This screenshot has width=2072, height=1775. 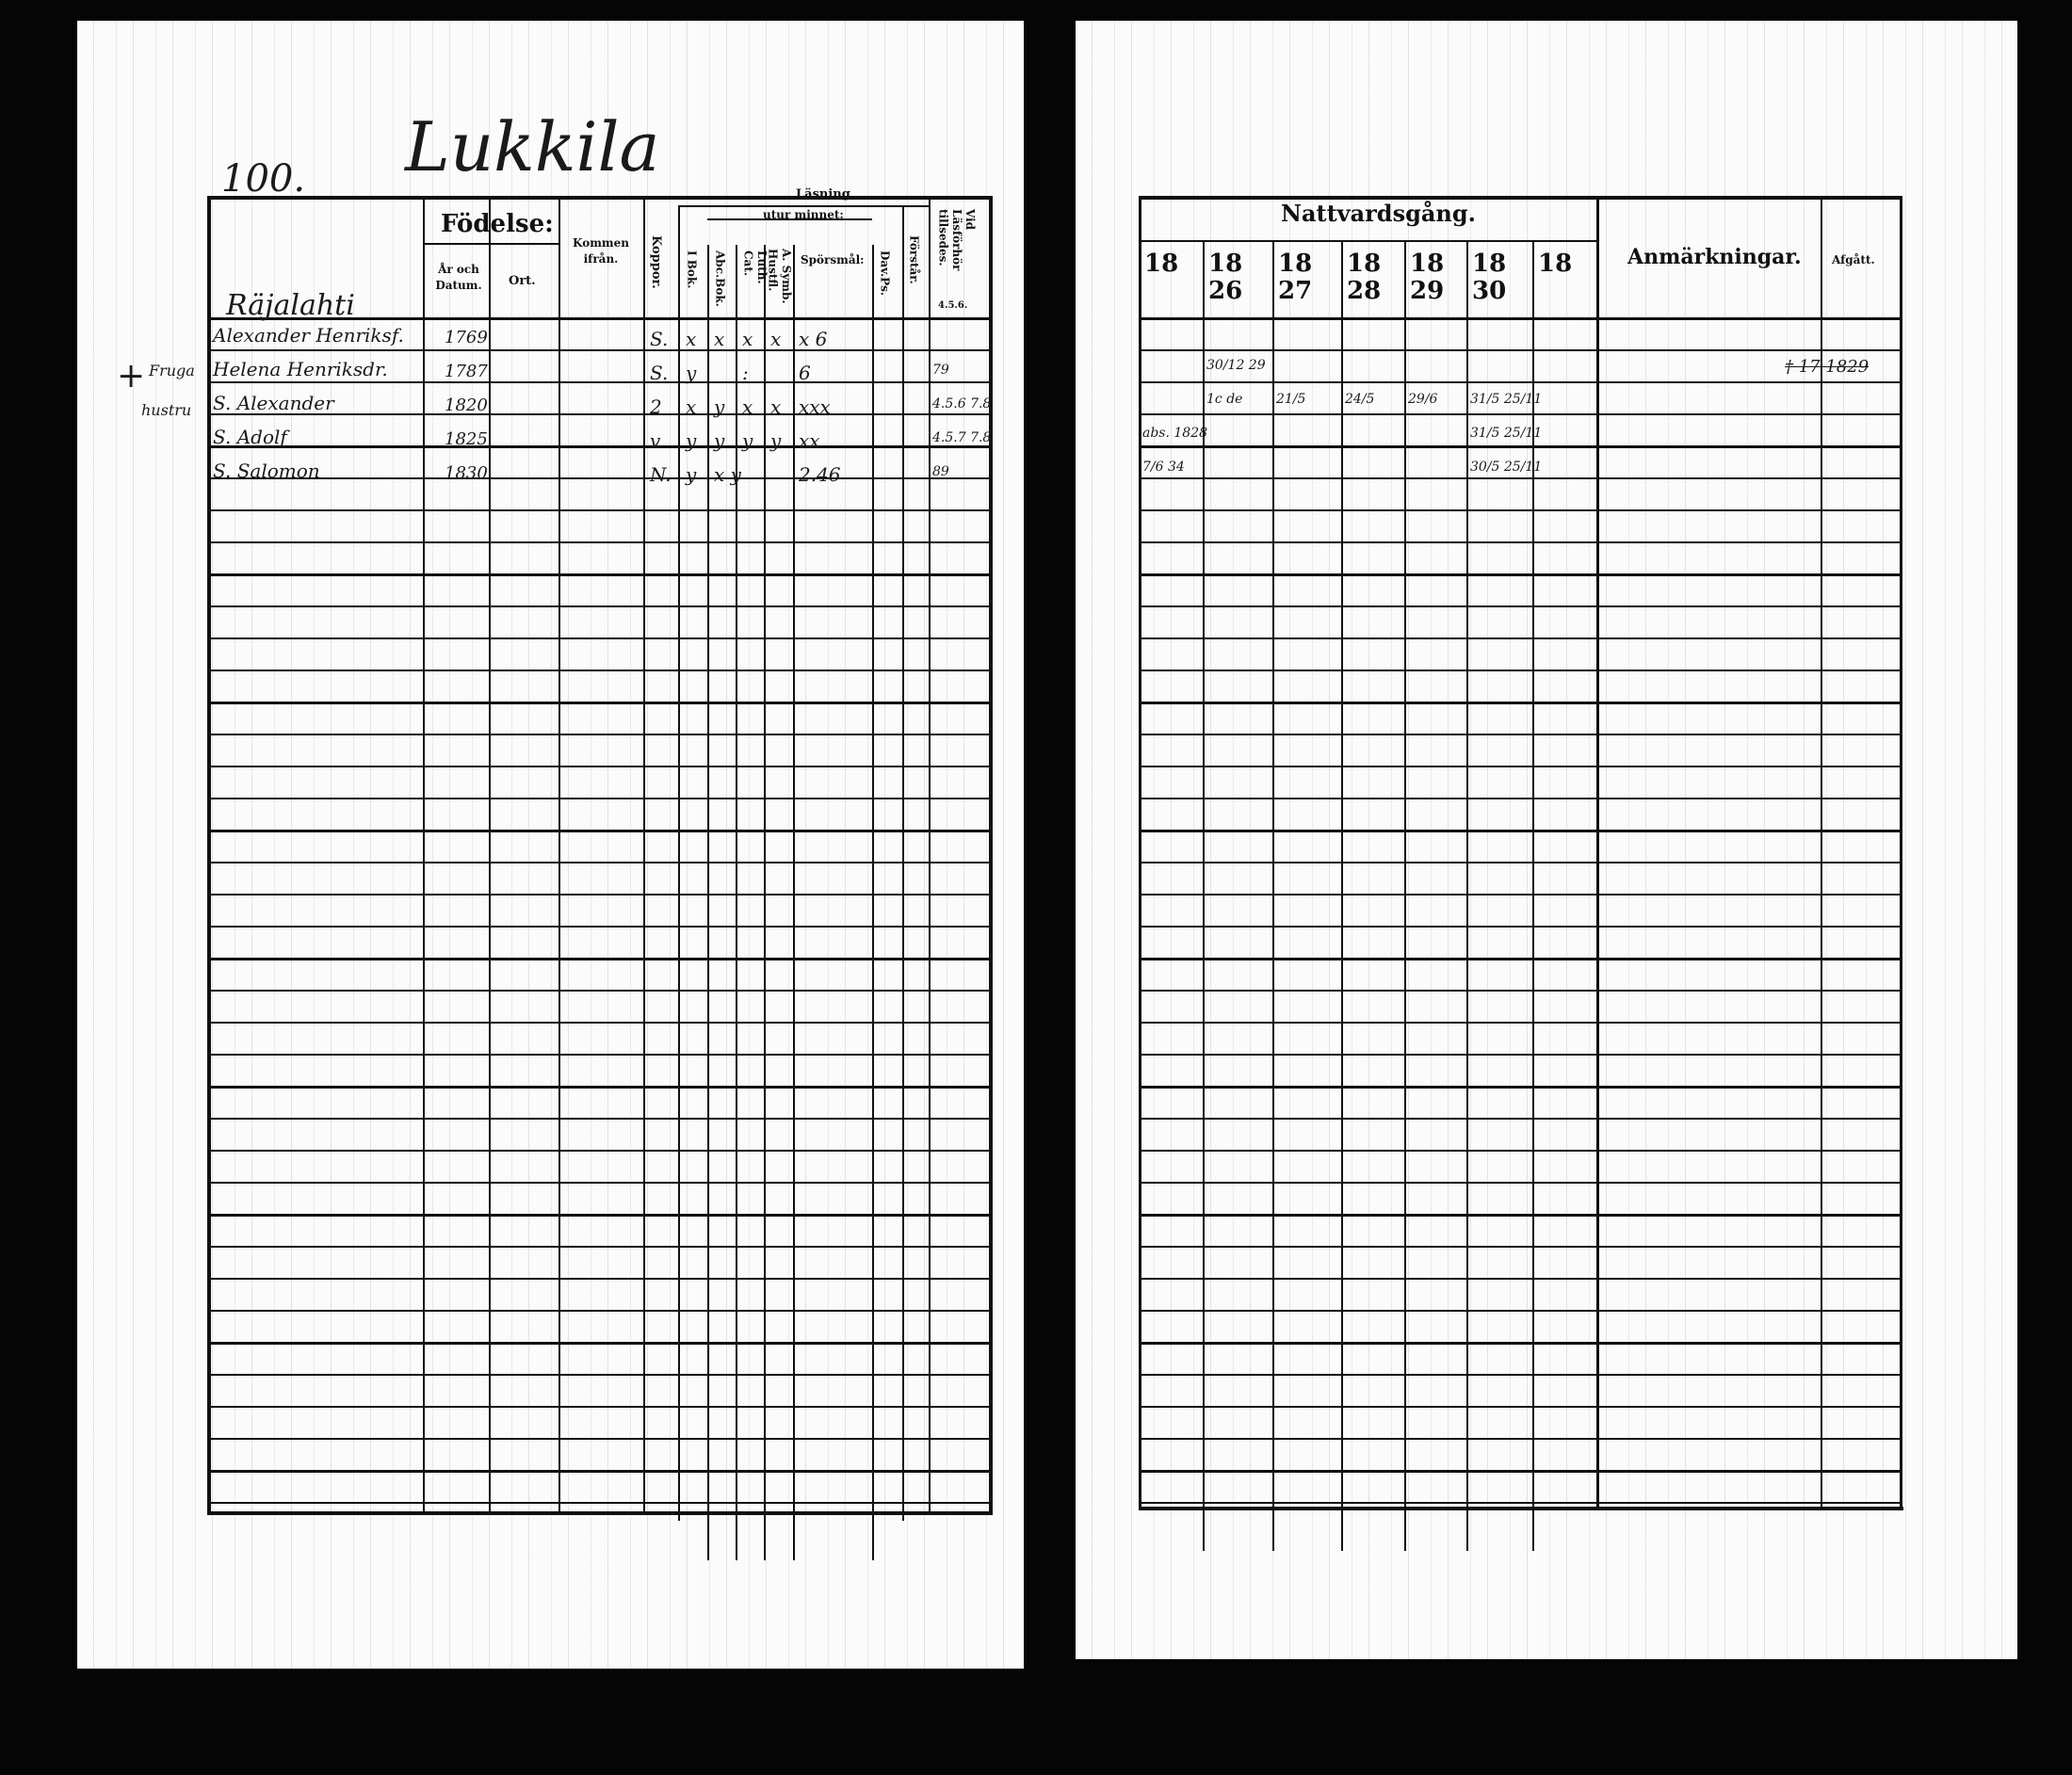 I want to click on nattvard-cell: 30/12 29, so click(x=1236, y=365).